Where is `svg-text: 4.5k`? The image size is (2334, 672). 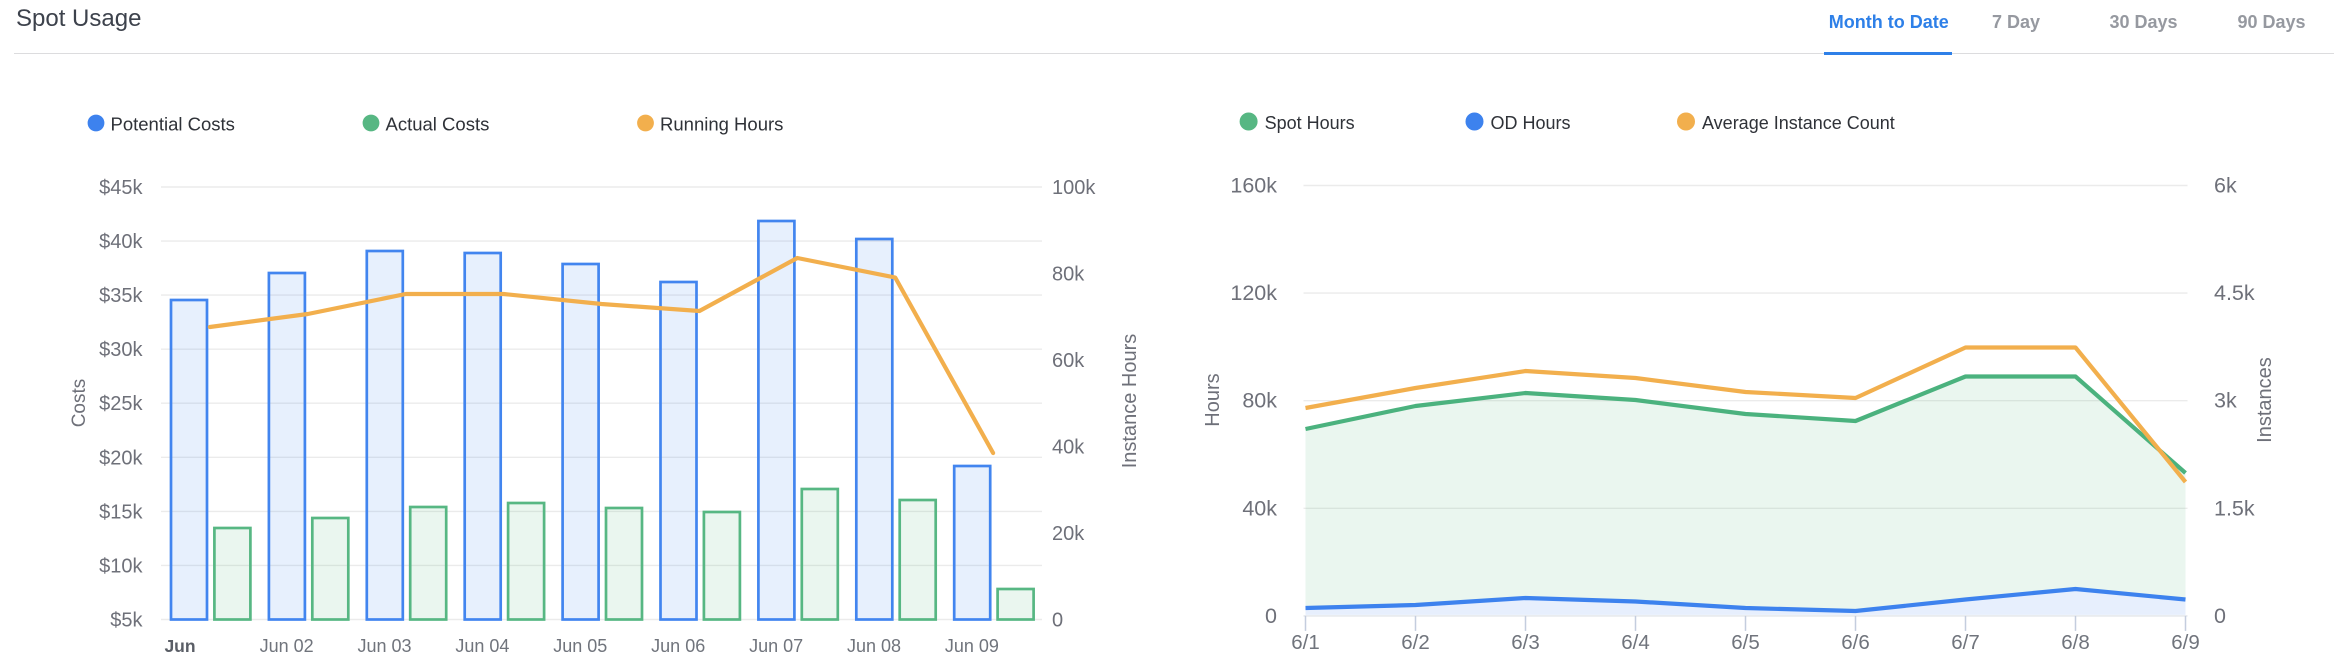 svg-text: 4.5k is located at coordinates (2234, 293).